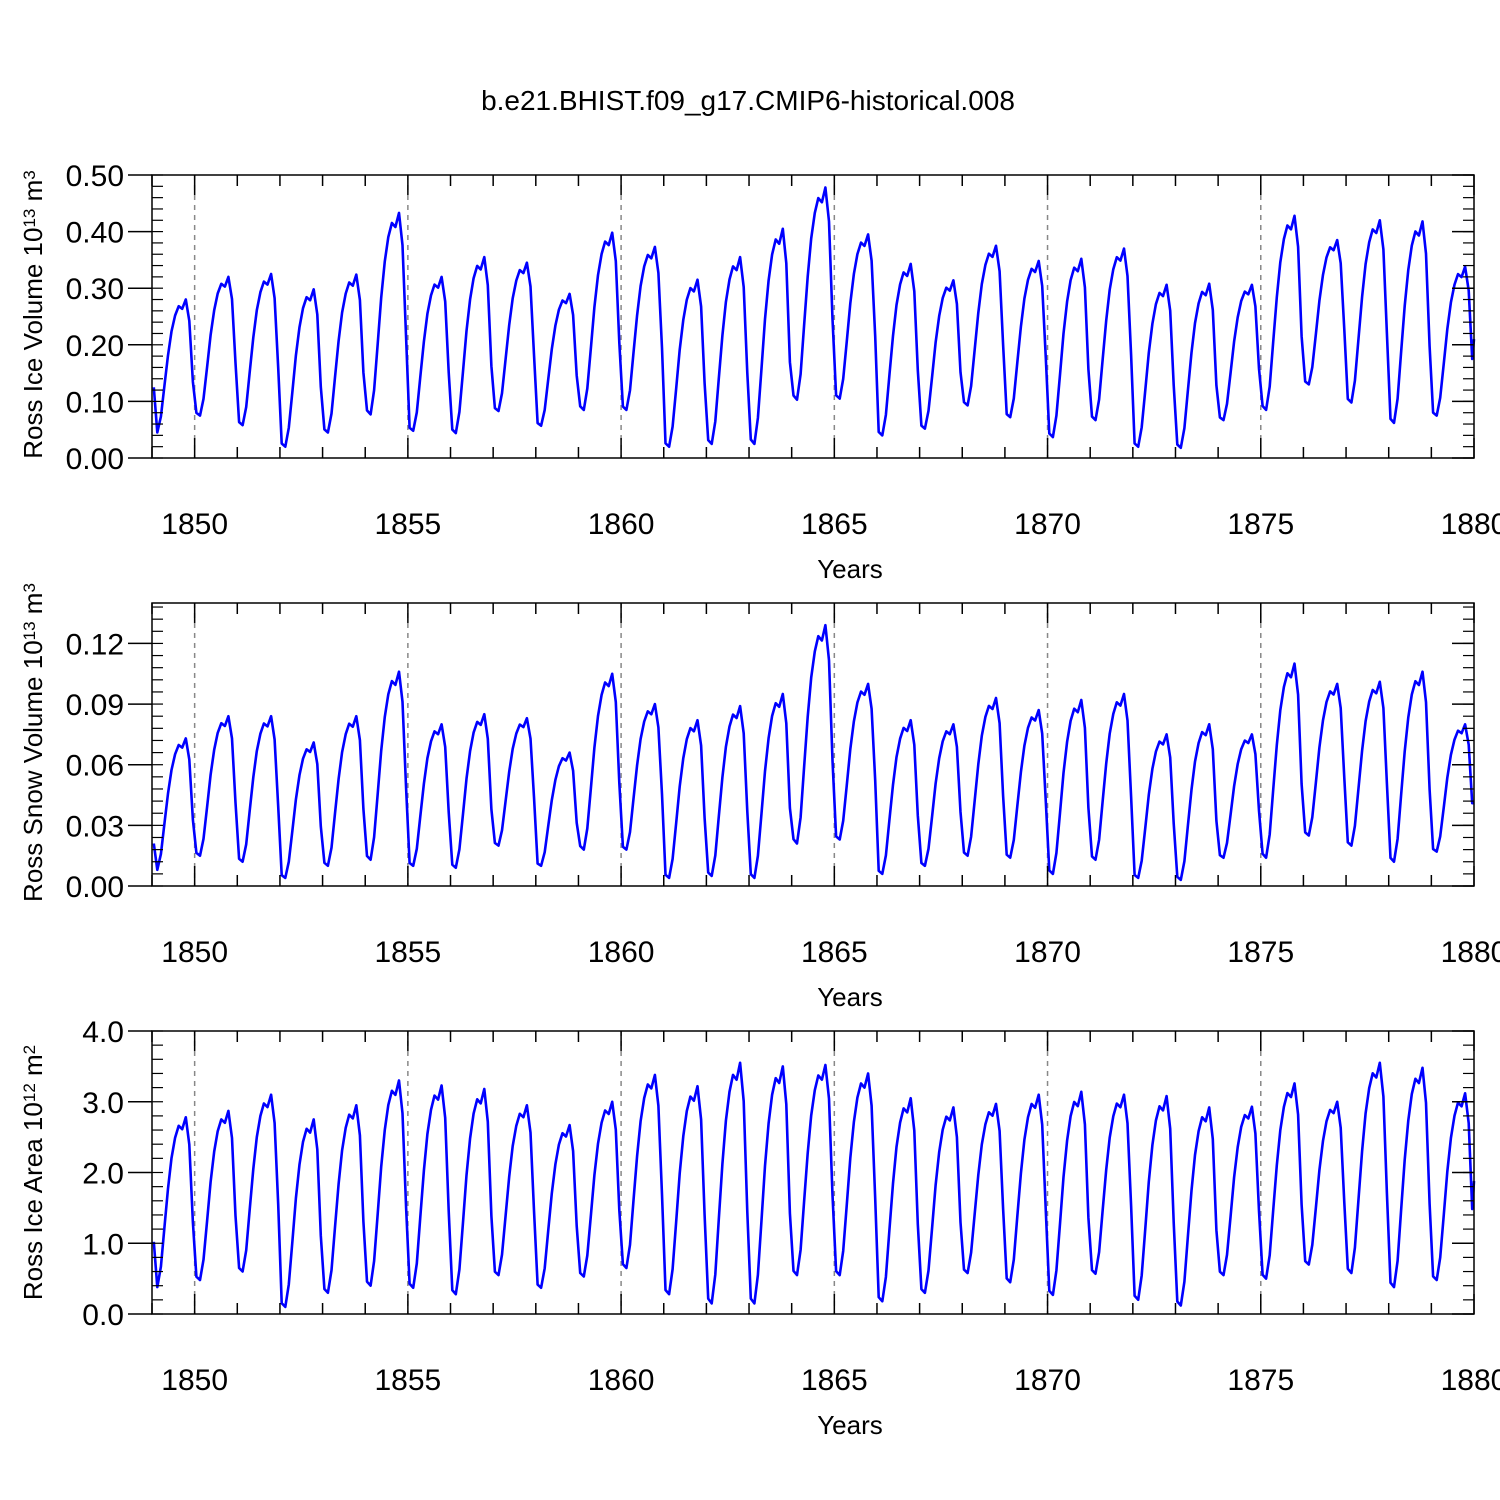 The image size is (1500, 1500). What do you see at coordinates (1470, 952) in the screenshot?
I see `snow-volume-x-tick-label: 1880` at bounding box center [1470, 952].